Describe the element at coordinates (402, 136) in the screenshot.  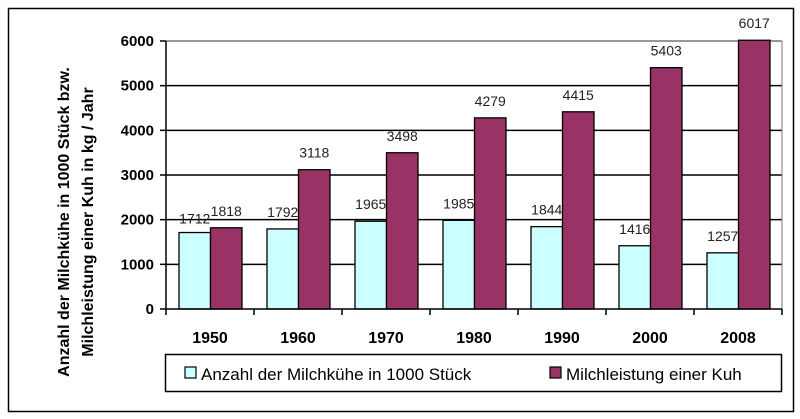
I see `data-label-milk-yield-1970: 3498` at that location.